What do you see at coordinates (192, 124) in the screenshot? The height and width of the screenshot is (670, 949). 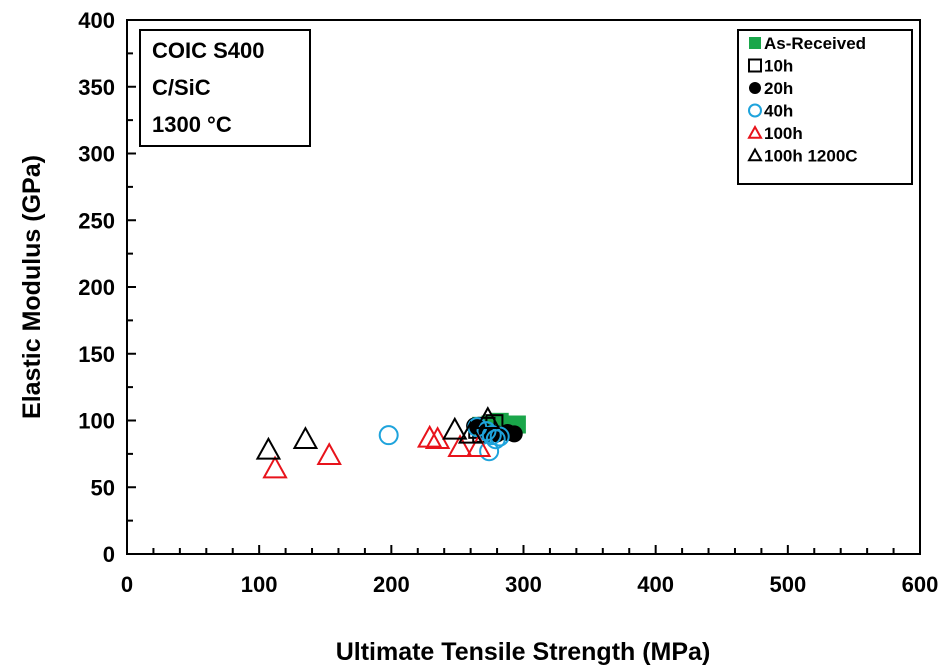 I see `info-line-temperature: 1300 °C` at bounding box center [192, 124].